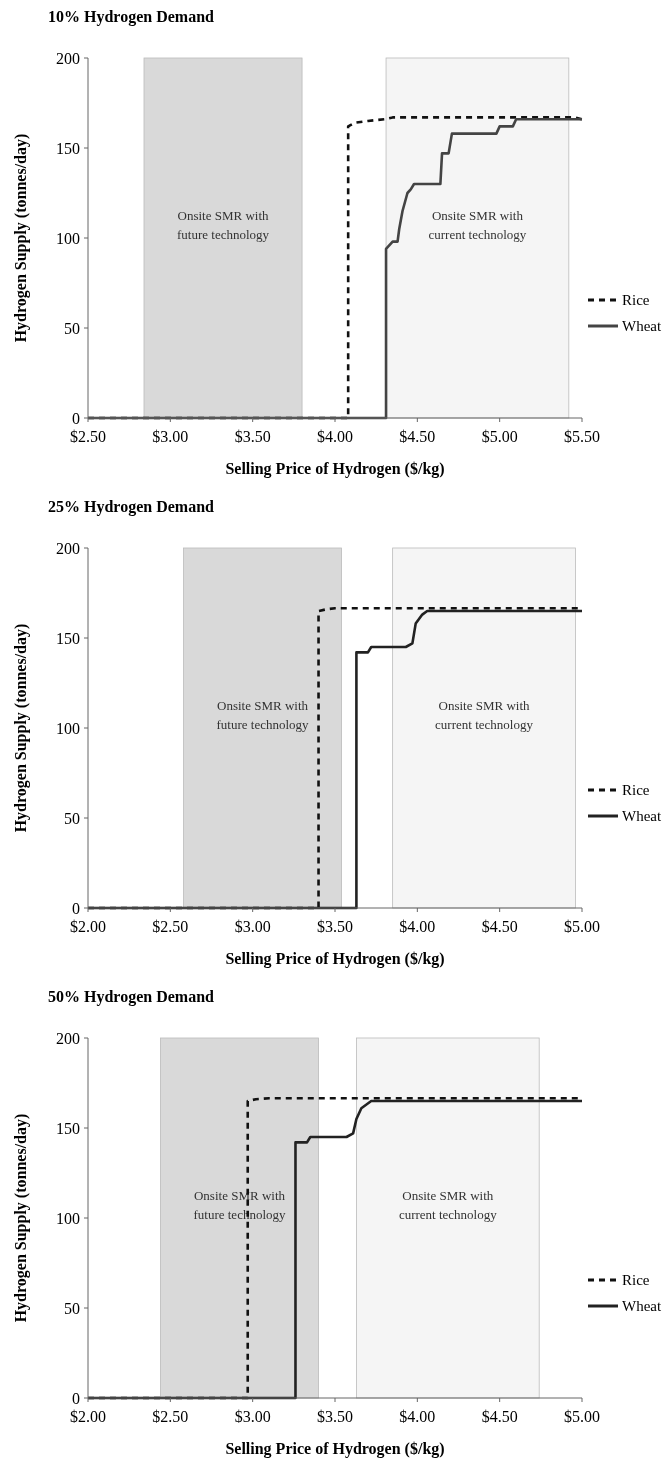 This screenshot has width=672, height=1470. What do you see at coordinates (131, 17) in the screenshot?
I see `chart-title: 10% Hydrogen Demand` at bounding box center [131, 17].